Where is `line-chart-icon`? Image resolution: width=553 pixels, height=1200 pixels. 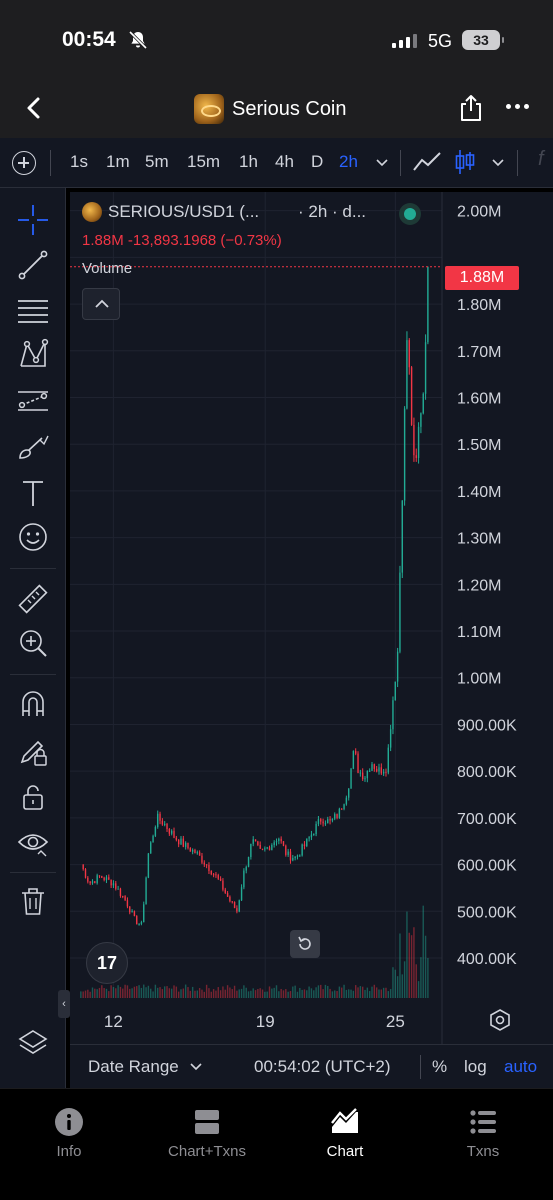 line-chart-icon is located at coordinates (427, 162).